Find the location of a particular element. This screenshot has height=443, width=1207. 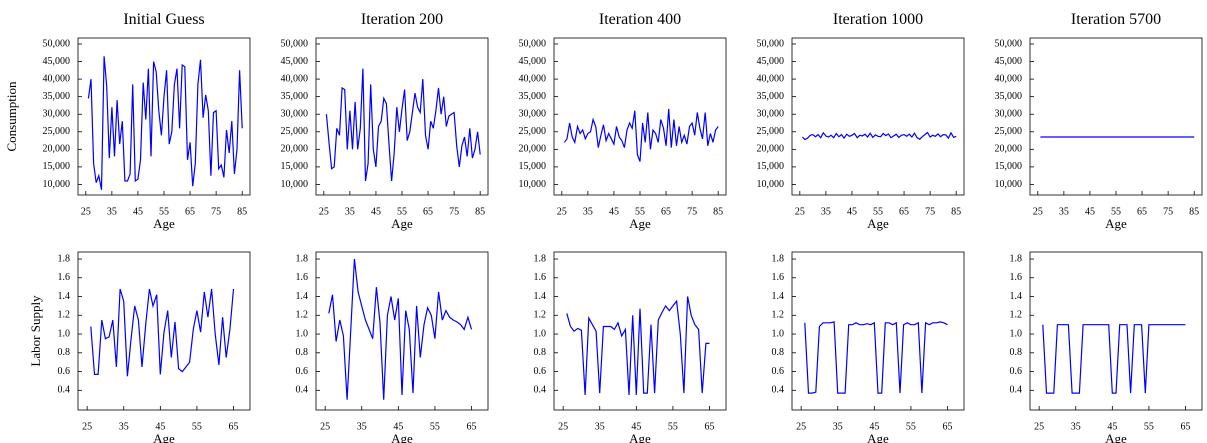

y-axis-label: Consumption is located at coordinates (11, 116).